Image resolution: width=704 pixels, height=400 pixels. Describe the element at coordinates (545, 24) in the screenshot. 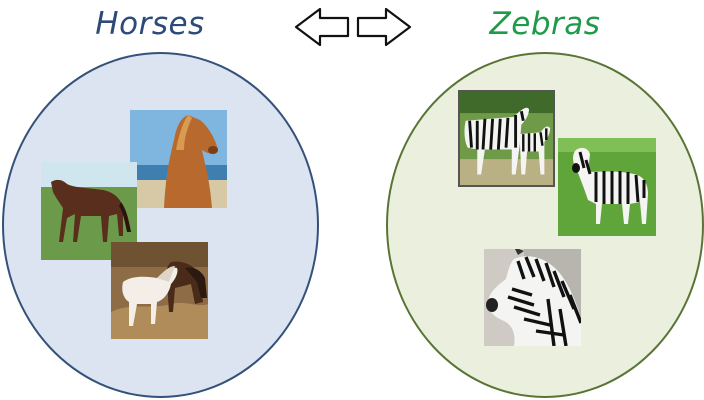

I see `zebras-title: Zebras` at that location.